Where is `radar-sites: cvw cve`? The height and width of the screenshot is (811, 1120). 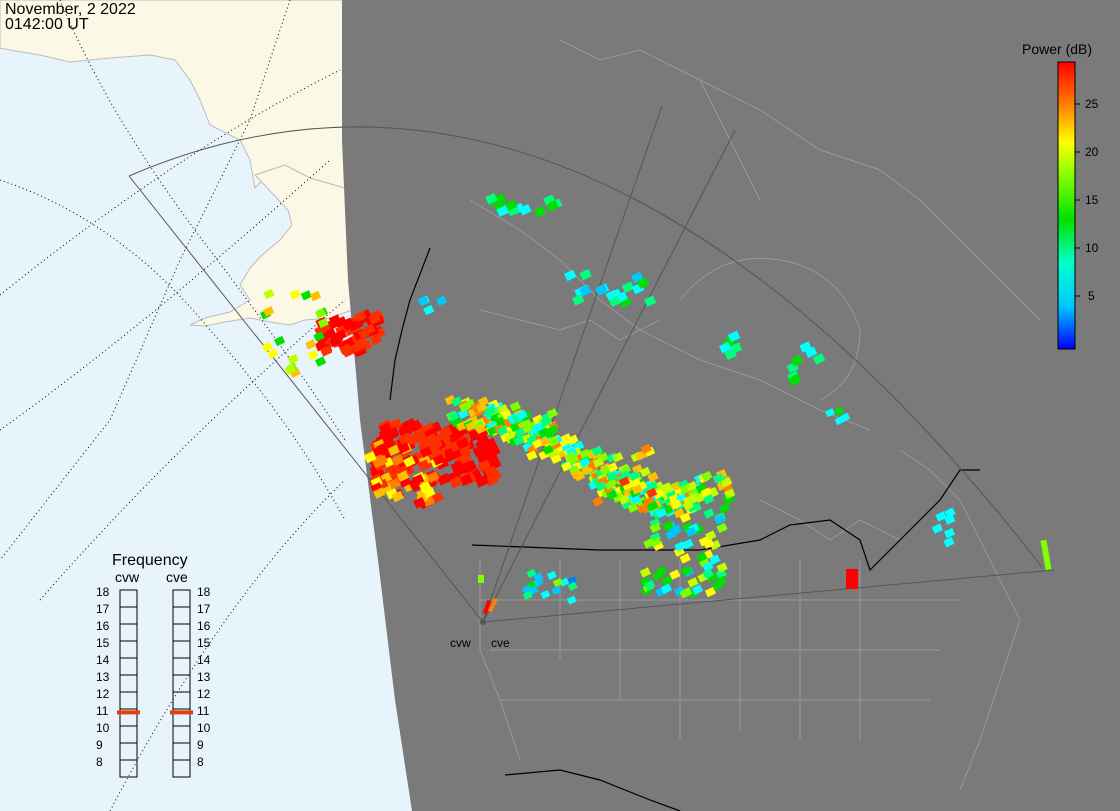
radar-sites: cvw cve is located at coordinates (480, 634).